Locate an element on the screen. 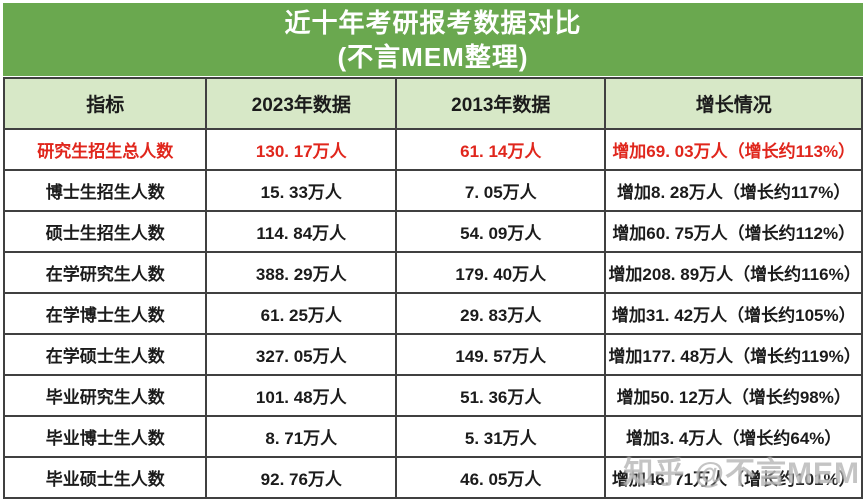  value-2013-cell: 7. 05万人 is located at coordinates (501, 190).